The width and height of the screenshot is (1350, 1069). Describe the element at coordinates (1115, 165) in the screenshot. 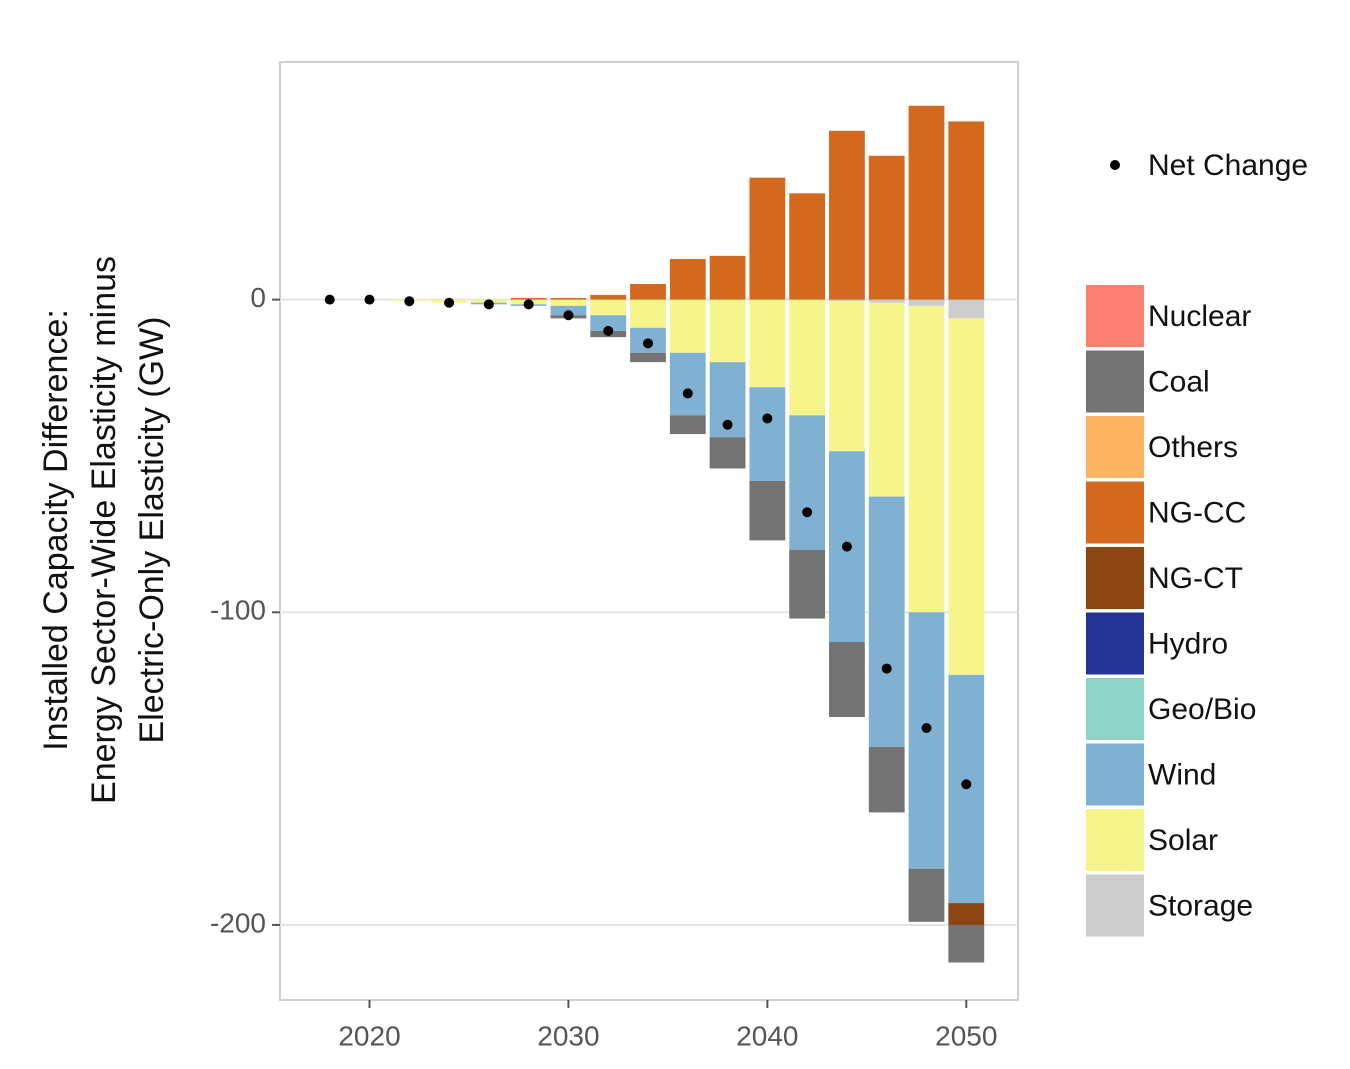

I see `legend-dot` at that location.